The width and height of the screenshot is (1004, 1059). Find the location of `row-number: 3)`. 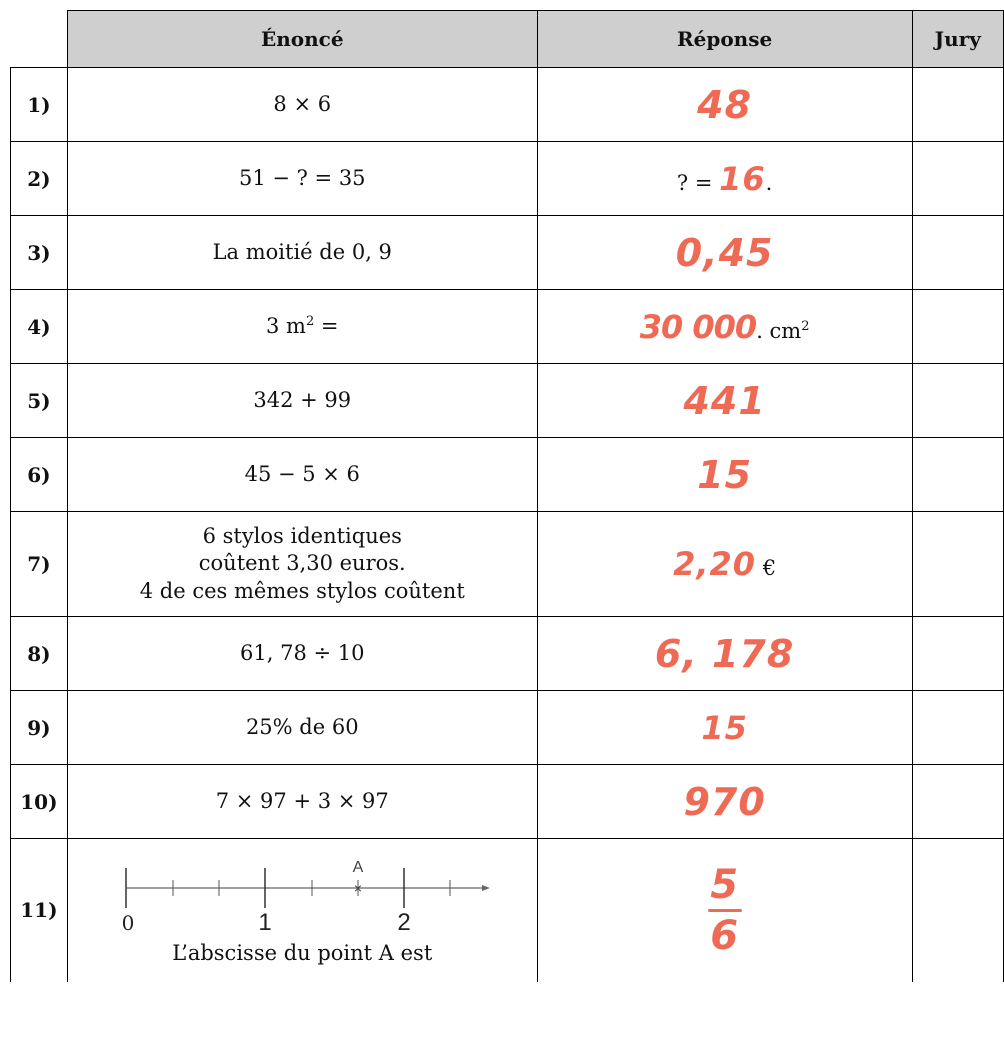

row-number: 3) is located at coordinates (39, 252).